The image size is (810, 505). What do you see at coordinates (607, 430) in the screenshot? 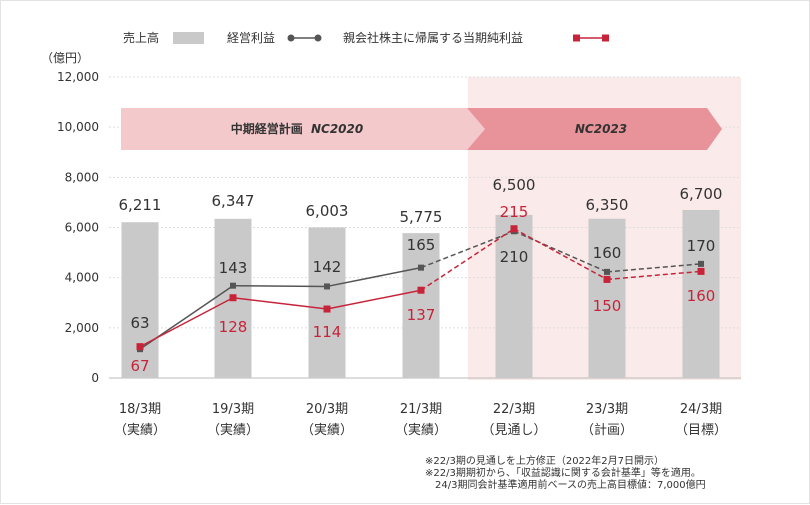
I see `x-tick-sublabel: （計画）` at bounding box center [607, 430].